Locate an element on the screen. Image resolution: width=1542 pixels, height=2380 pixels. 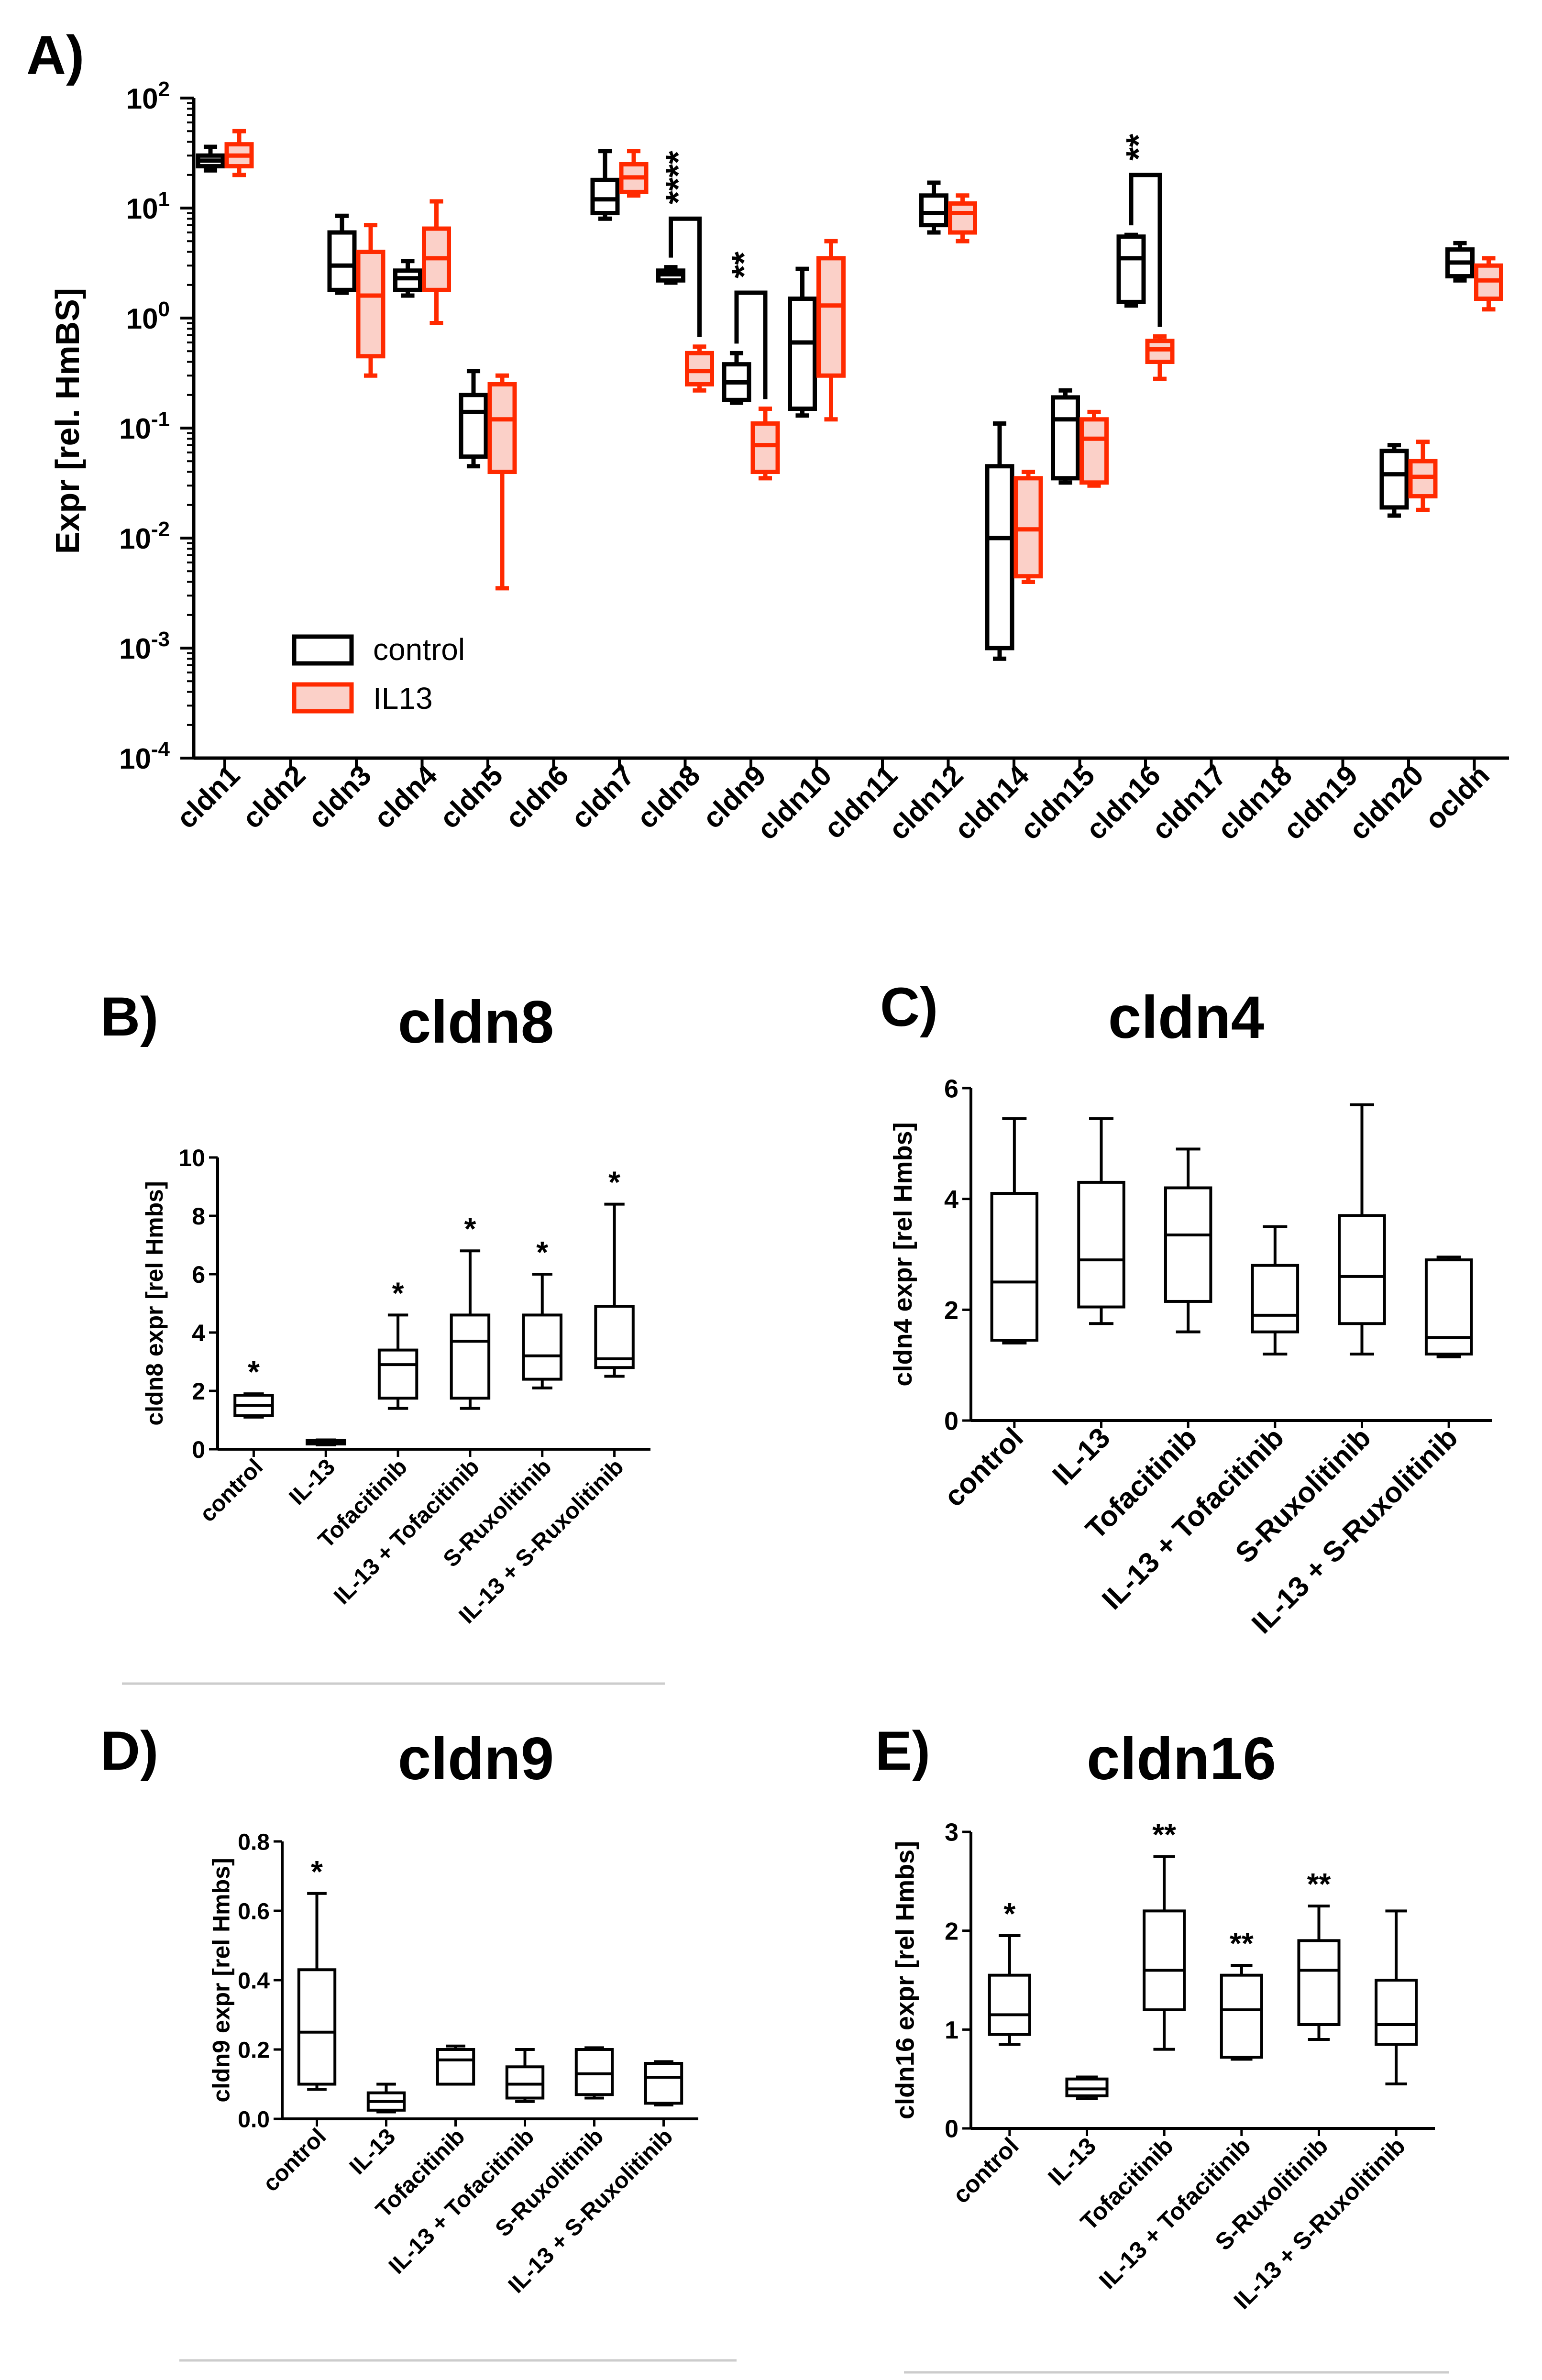
box-il13-ocldn is located at coordinates (1488, 284).